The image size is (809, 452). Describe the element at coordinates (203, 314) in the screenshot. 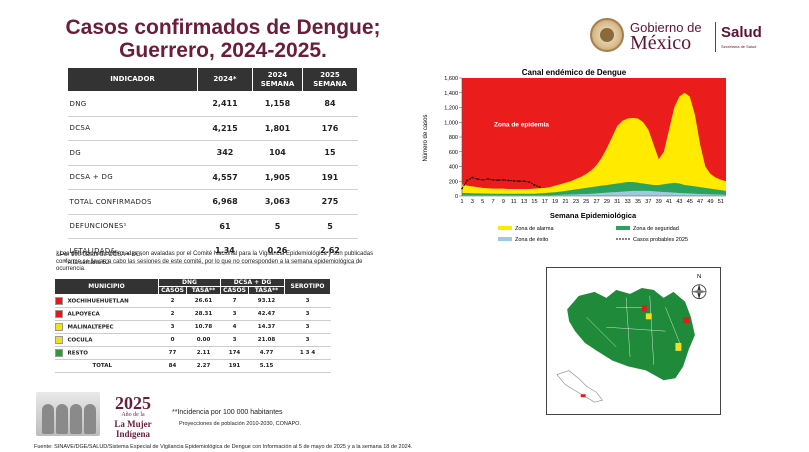

I see `municipio-dt-cell: 28.31` at that location.